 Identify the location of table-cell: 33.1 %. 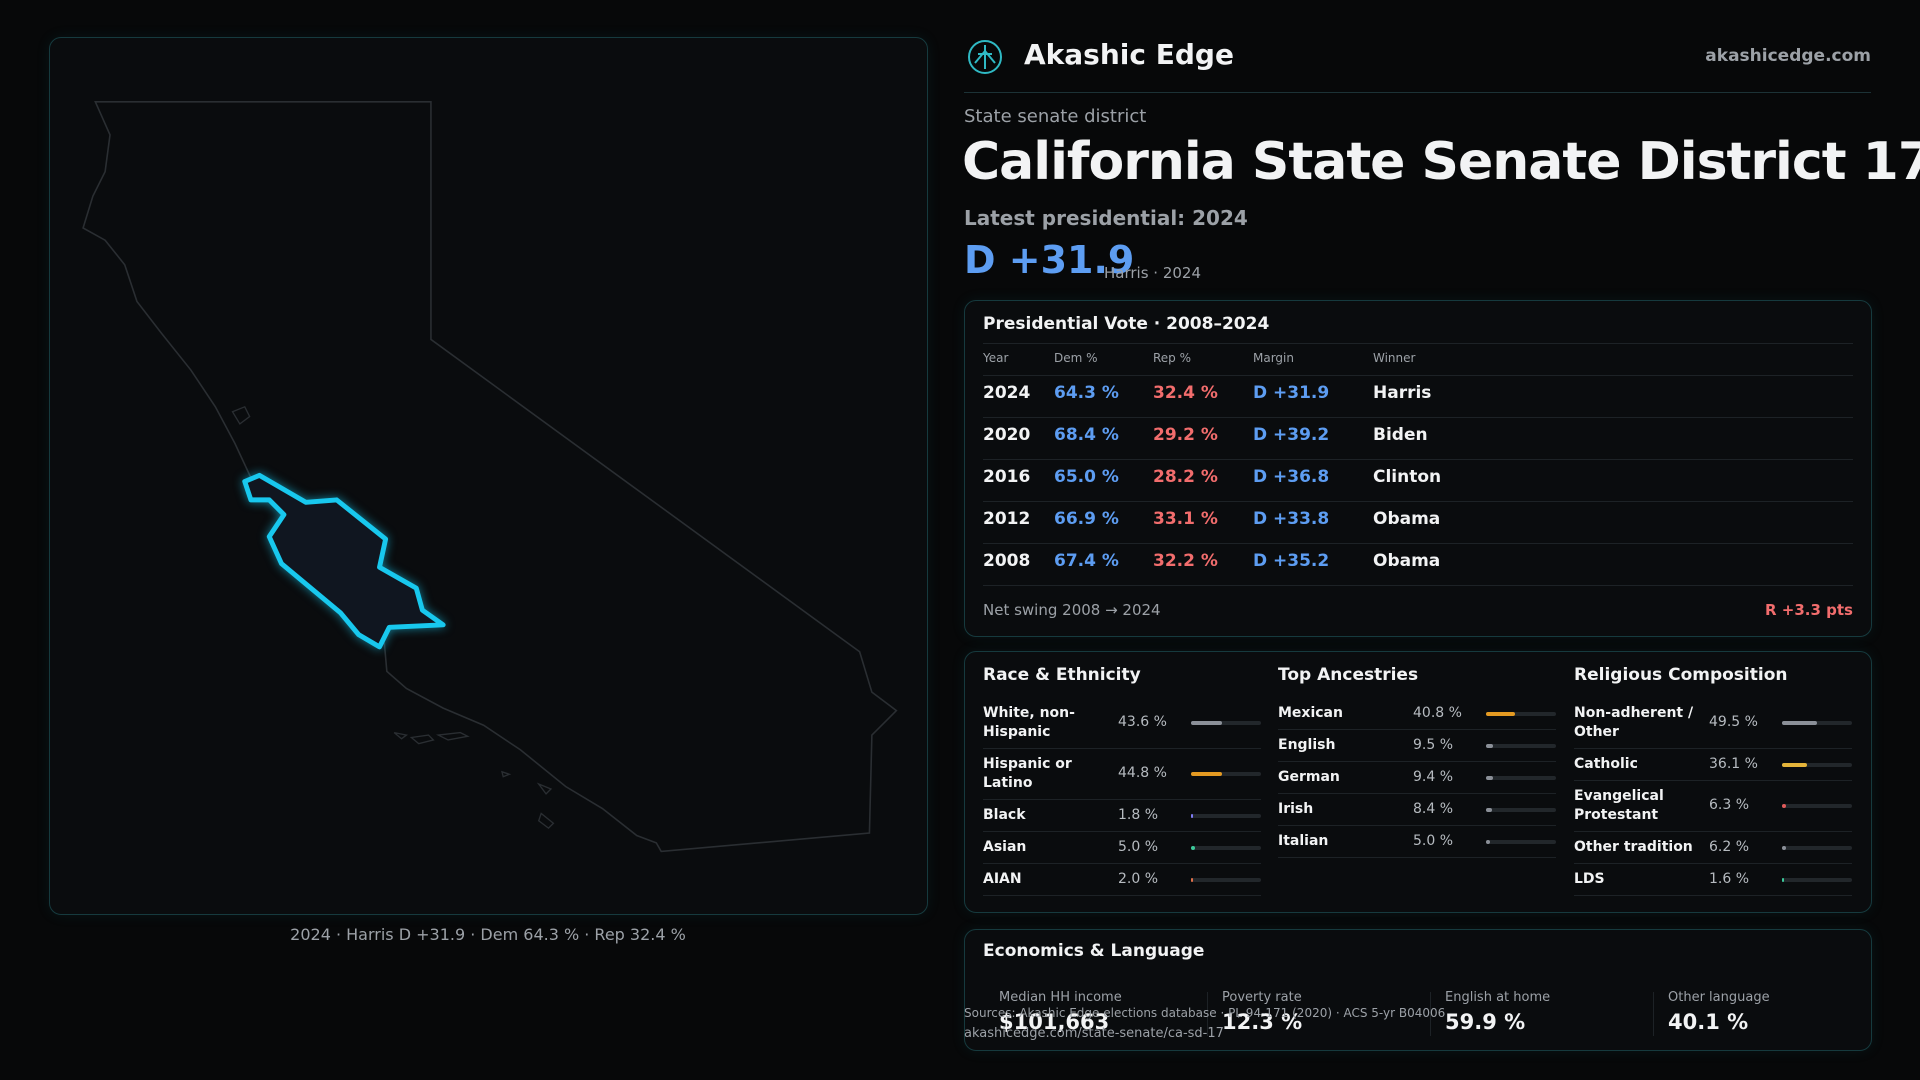
(1185, 519).